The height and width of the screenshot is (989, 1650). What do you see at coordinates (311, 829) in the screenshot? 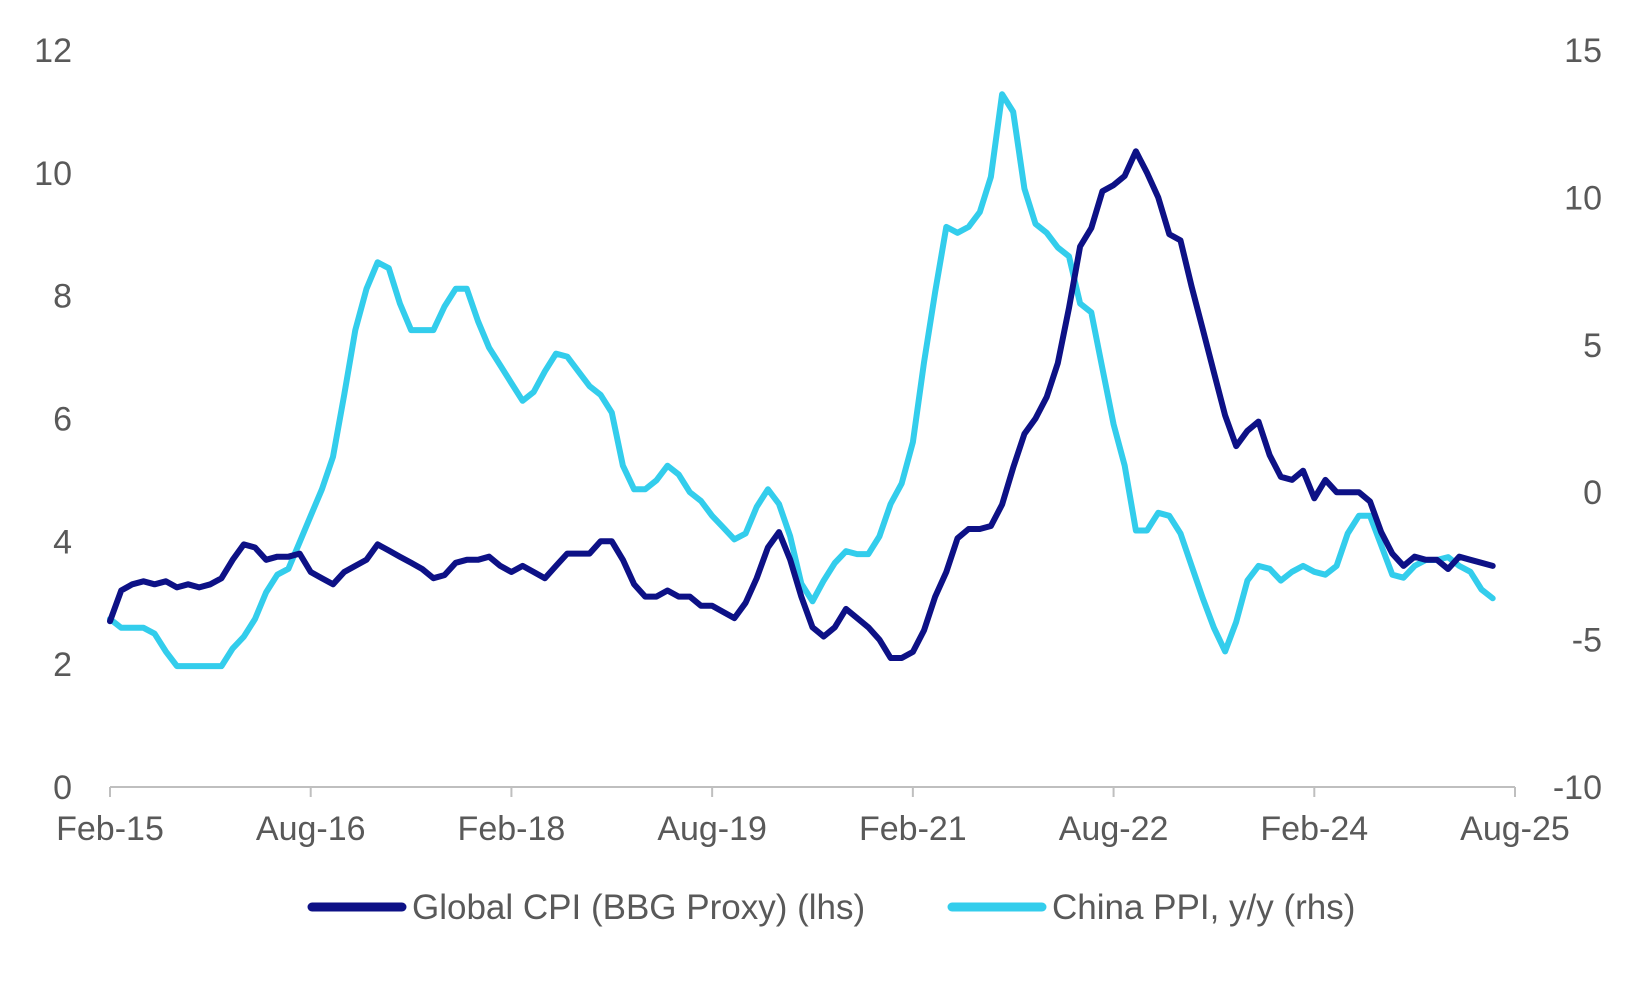
I see `x-axis-tick-label: Aug-16` at bounding box center [311, 829].